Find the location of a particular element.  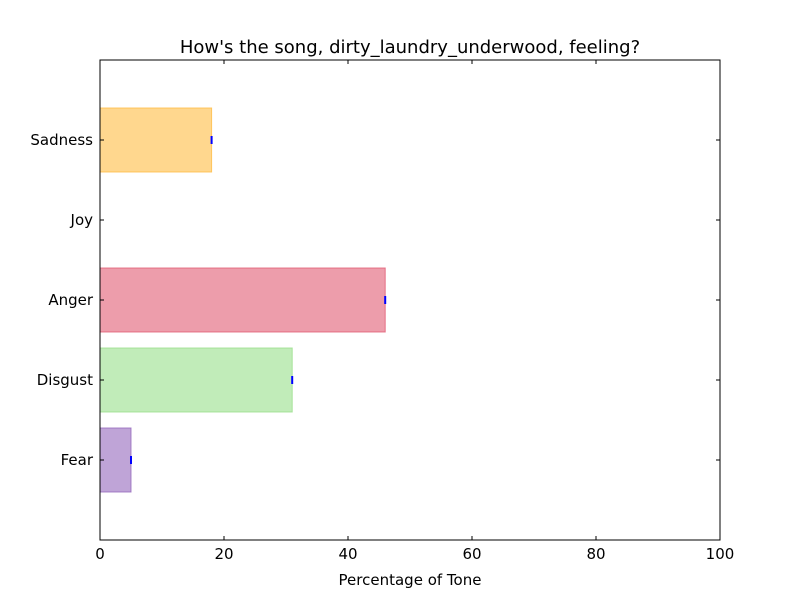

ytick-label-sadness: Sadness is located at coordinates (61, 140).